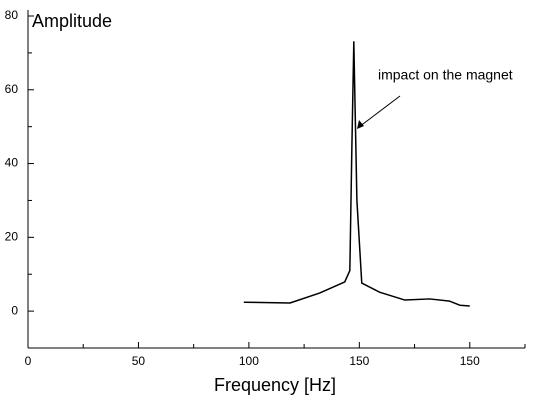  I want to click on x-tick-label: 0, so click(28, 361).